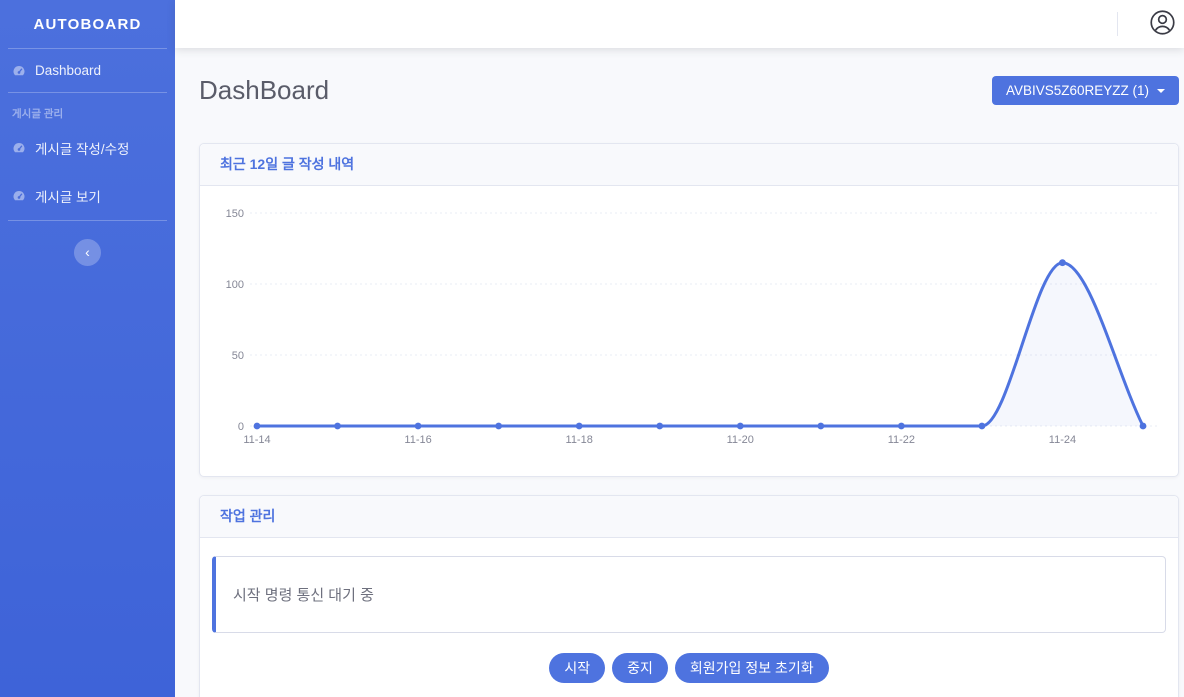 The image size is (1184, 697). What do you see at coordinates (87, 348) in the screenshot?
I see `sidebar: AUTOBOARD Dashboard 게시글 관리 게시글 작성/수정` at bounding box center [87, 348].